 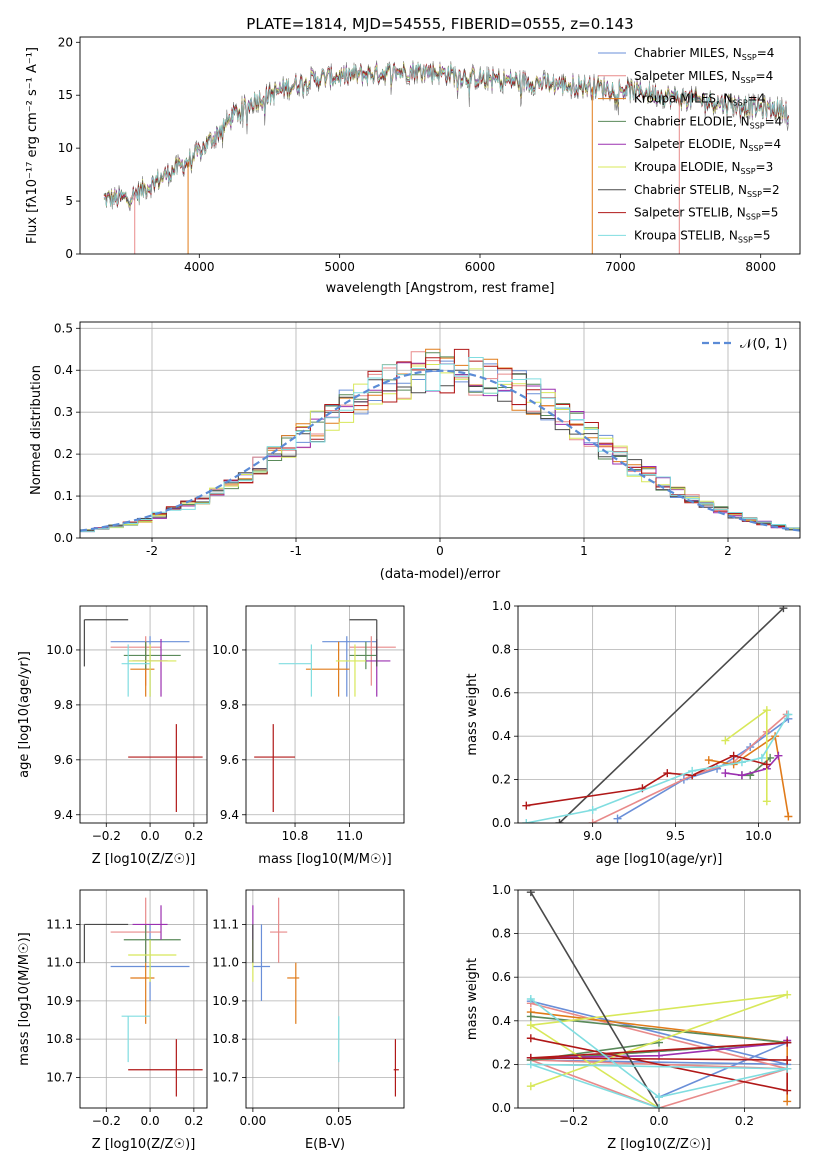 What do you see at coordinates (501, 780) in the screenshot?
I see `y-tick-label: 0.2` at bounding box center [501, 780].